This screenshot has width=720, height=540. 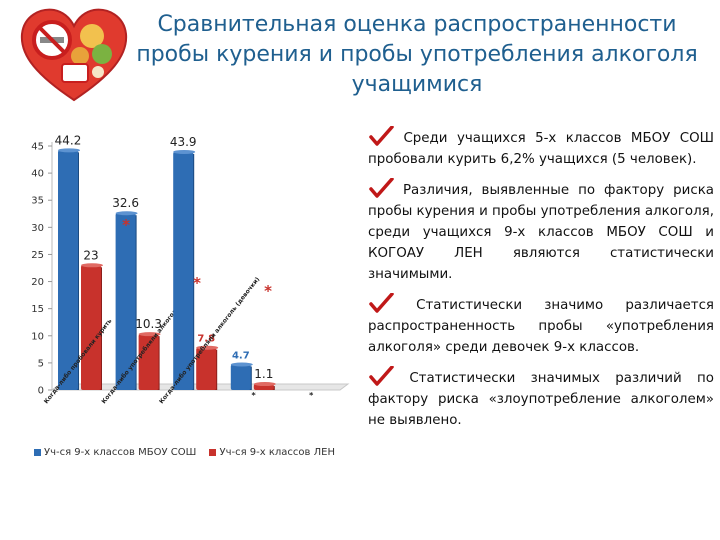 I want to click on legend-label-series-1: Уч-ся 9-х классов МБОУ СОШ, so click(x=120, y=452).